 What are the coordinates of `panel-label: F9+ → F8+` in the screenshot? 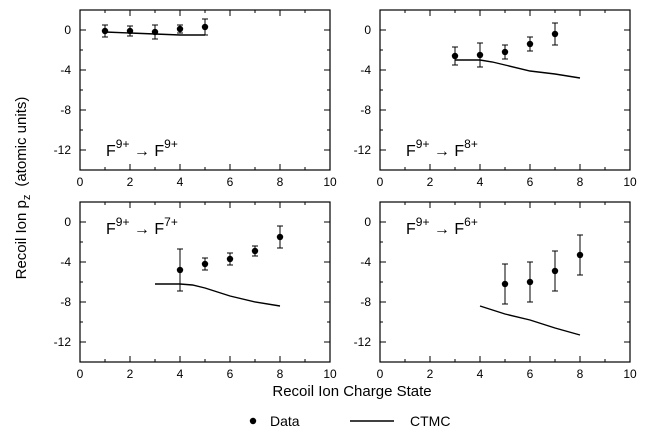 It's located at (442, 148).